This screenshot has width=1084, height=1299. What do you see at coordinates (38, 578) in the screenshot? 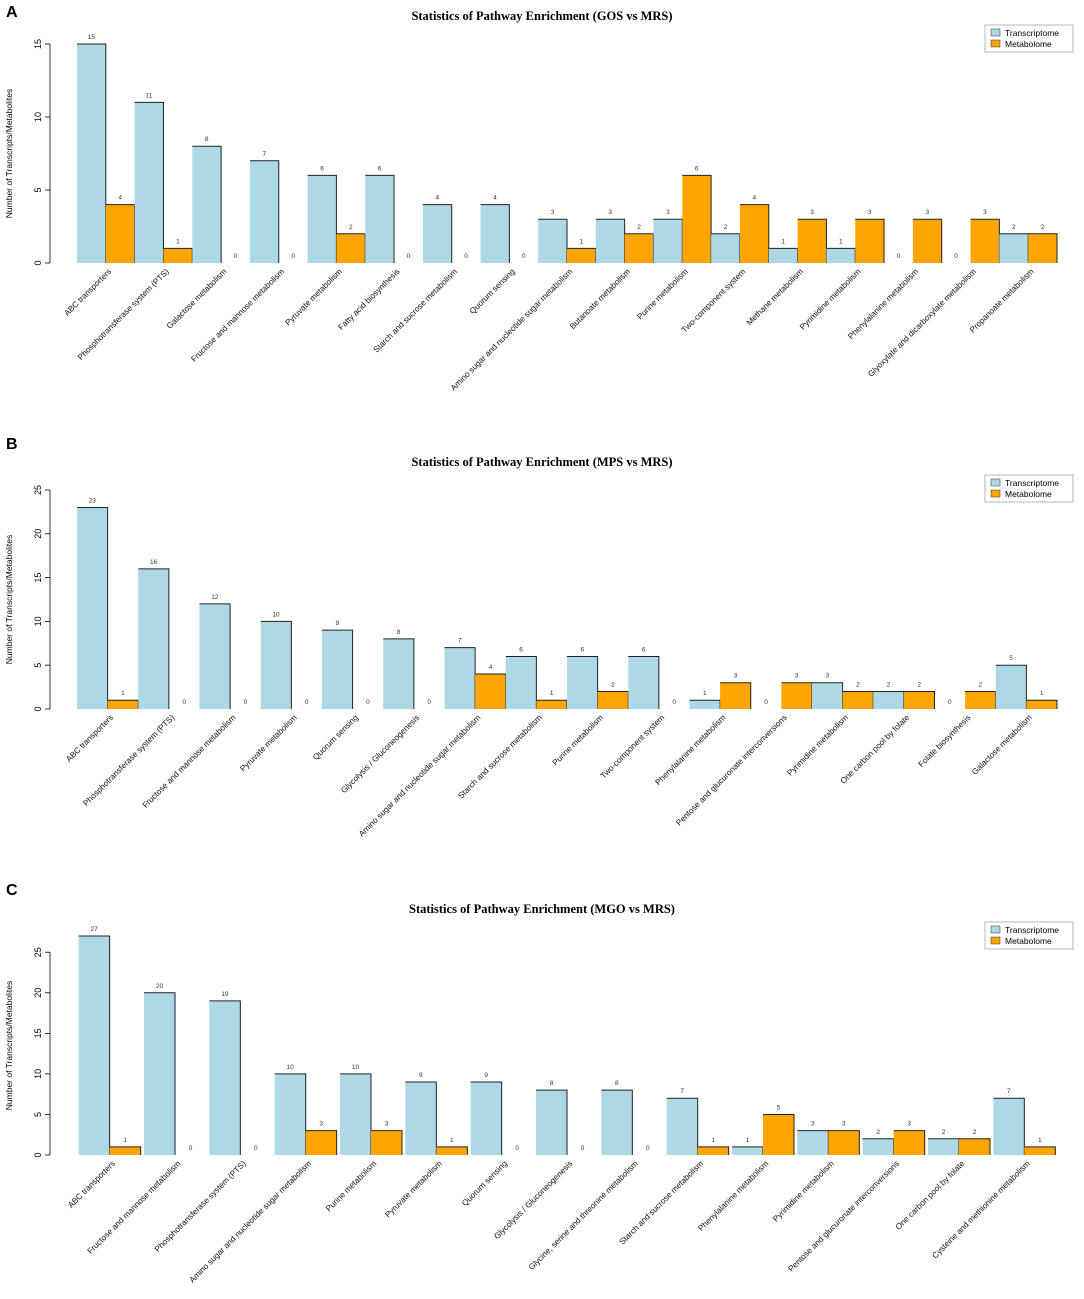
I see `y-tick-label: 15` at bounding box center [38, 578].